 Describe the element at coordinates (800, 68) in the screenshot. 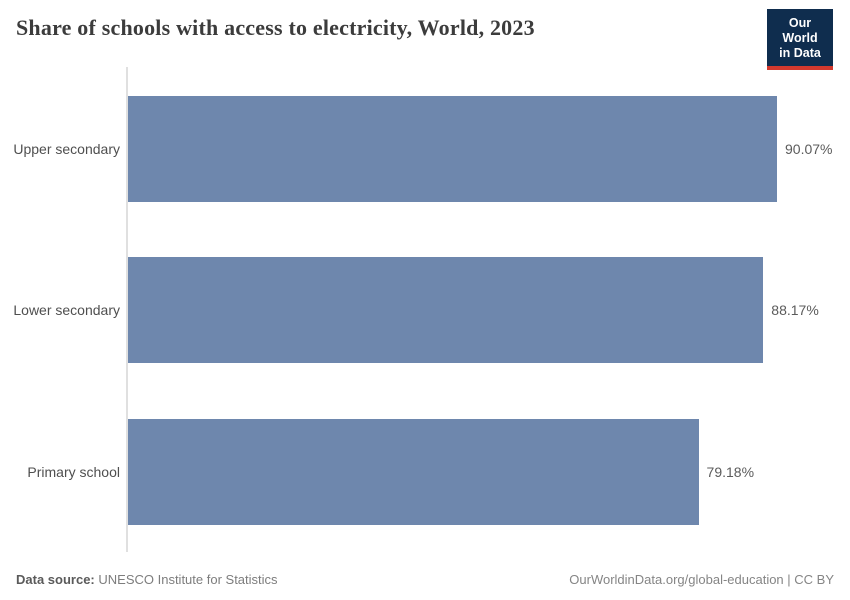

I see `owid-logo-accent-strip` at that location.